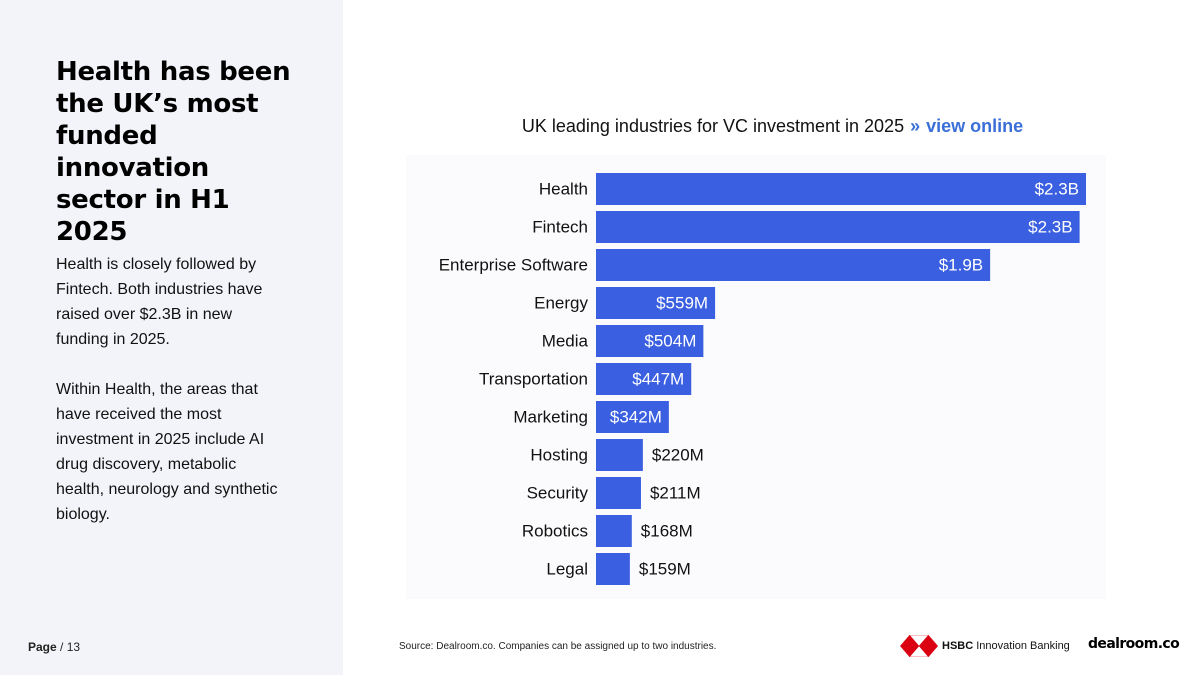  I want to click on page-number-value: 13, so click(73, 647).